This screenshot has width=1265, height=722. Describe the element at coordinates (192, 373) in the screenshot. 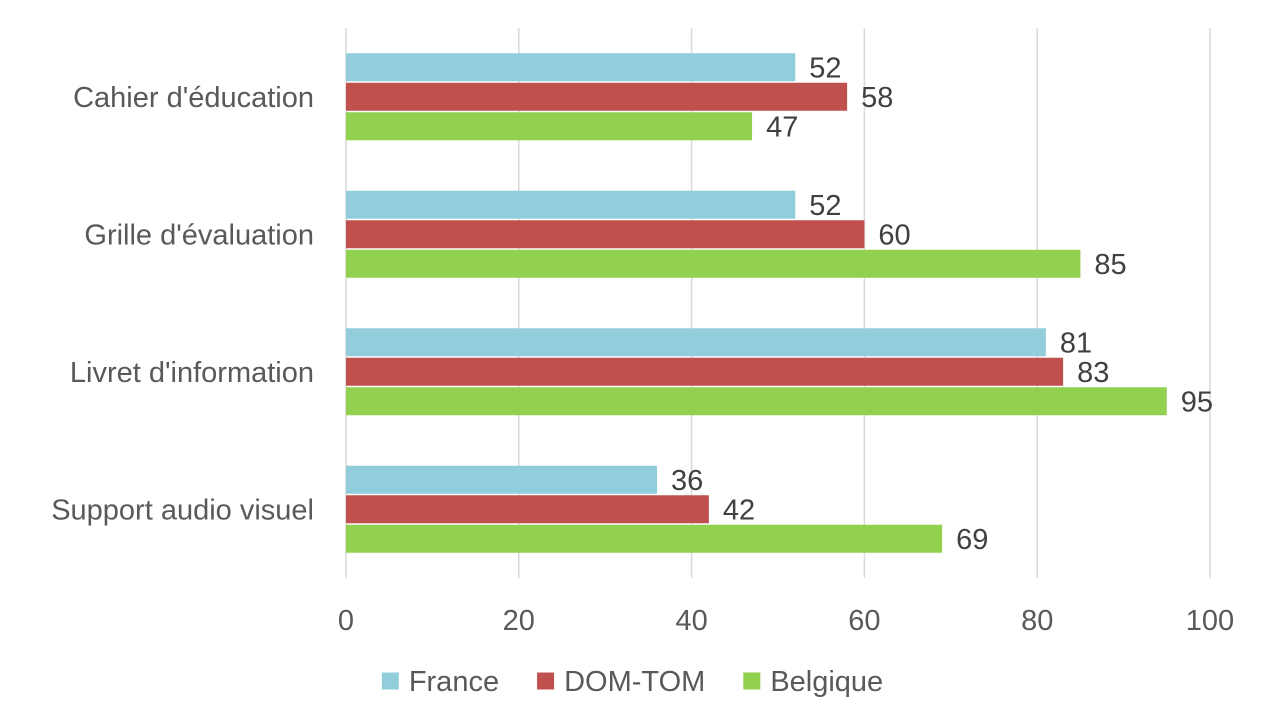

I see `category-label: Livret d'information` at that location.